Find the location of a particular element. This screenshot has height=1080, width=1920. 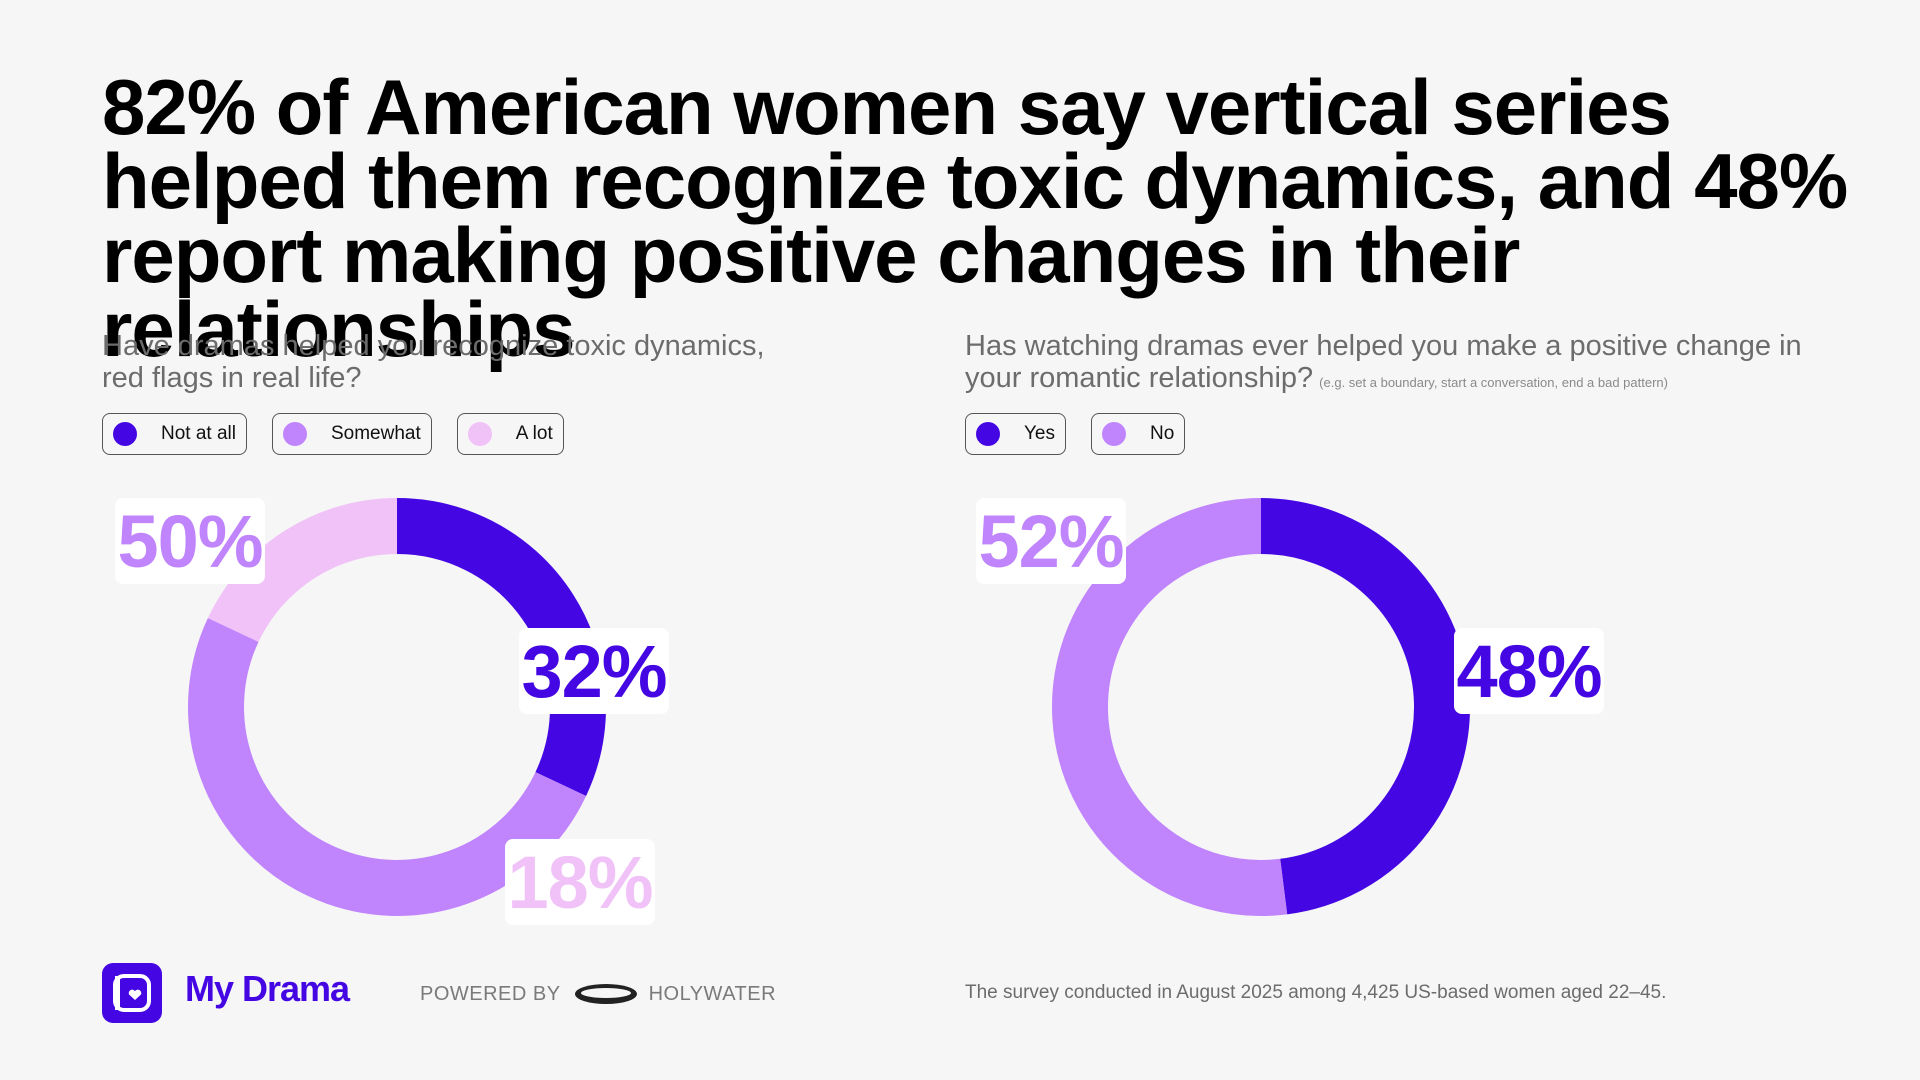

legend-item-somewhat: Somewhat is located at coordinates (351, 434).